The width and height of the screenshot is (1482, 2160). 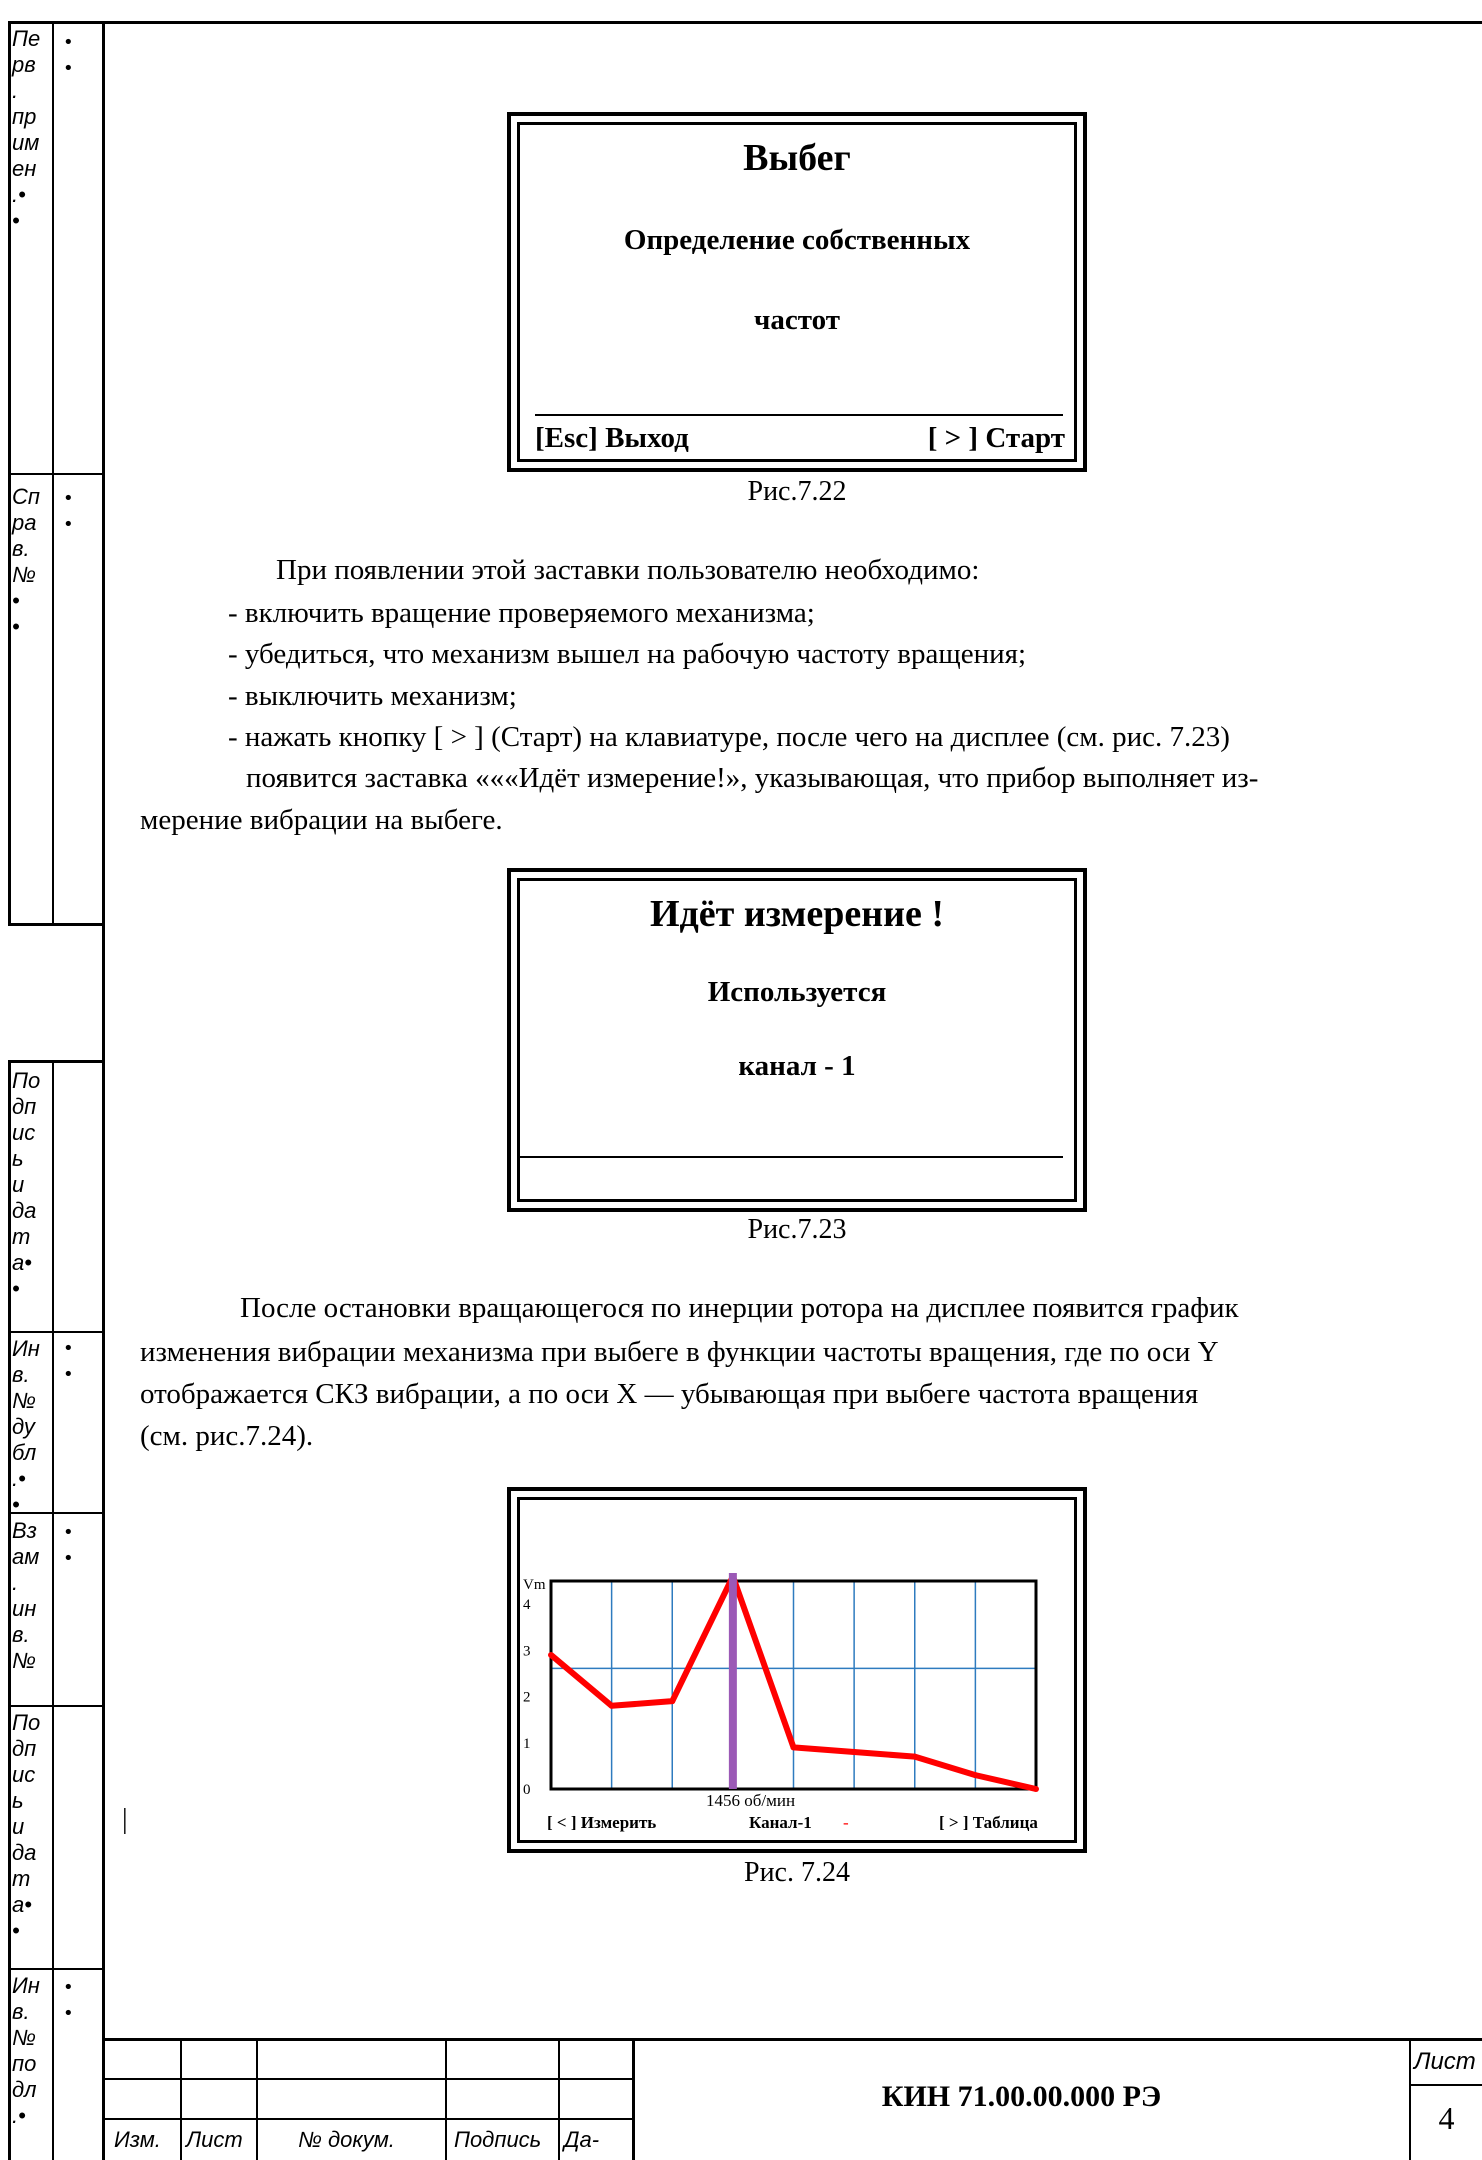 What do you see at coordinates (26, 2050) in the screenshot?
I see `stamp-inv-podl: Ин в. № по дл .•` at bounding box center [26, 2050].